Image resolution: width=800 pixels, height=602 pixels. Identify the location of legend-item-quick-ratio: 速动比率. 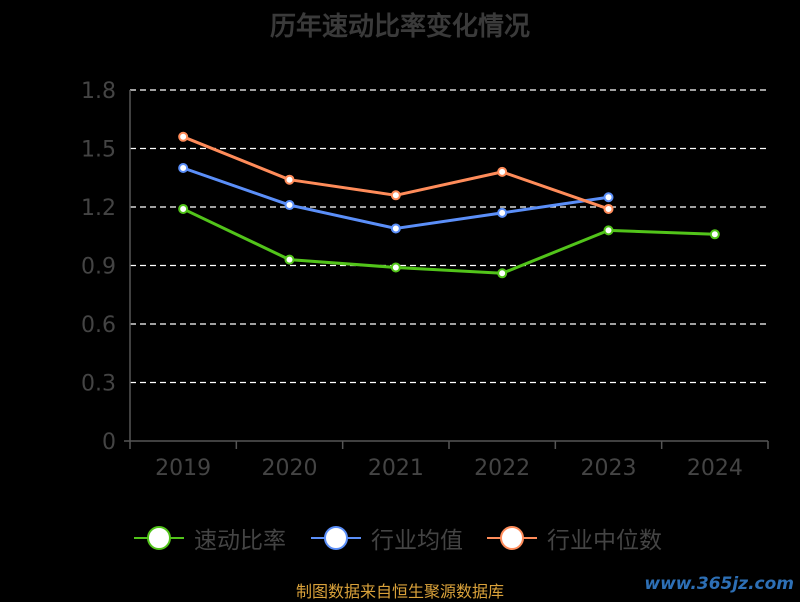
(210, 538).